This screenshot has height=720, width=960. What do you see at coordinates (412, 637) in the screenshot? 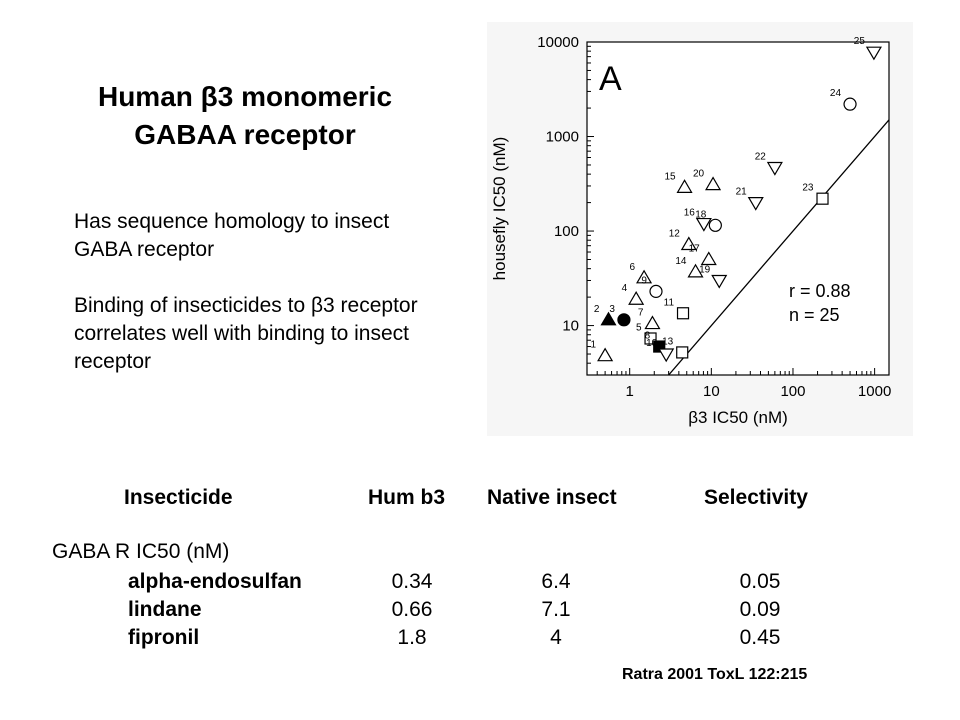
I see `row-hum-value: 1.8` at bounding box center [412, 637].